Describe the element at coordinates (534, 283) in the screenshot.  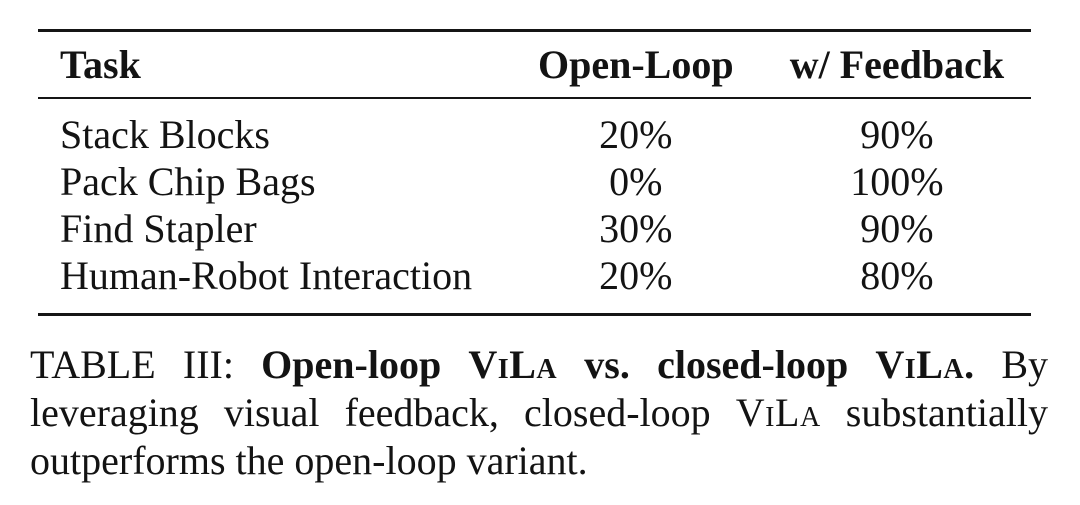
I see `table-row: Human-Robot Interaction 20% 80%` at that location.